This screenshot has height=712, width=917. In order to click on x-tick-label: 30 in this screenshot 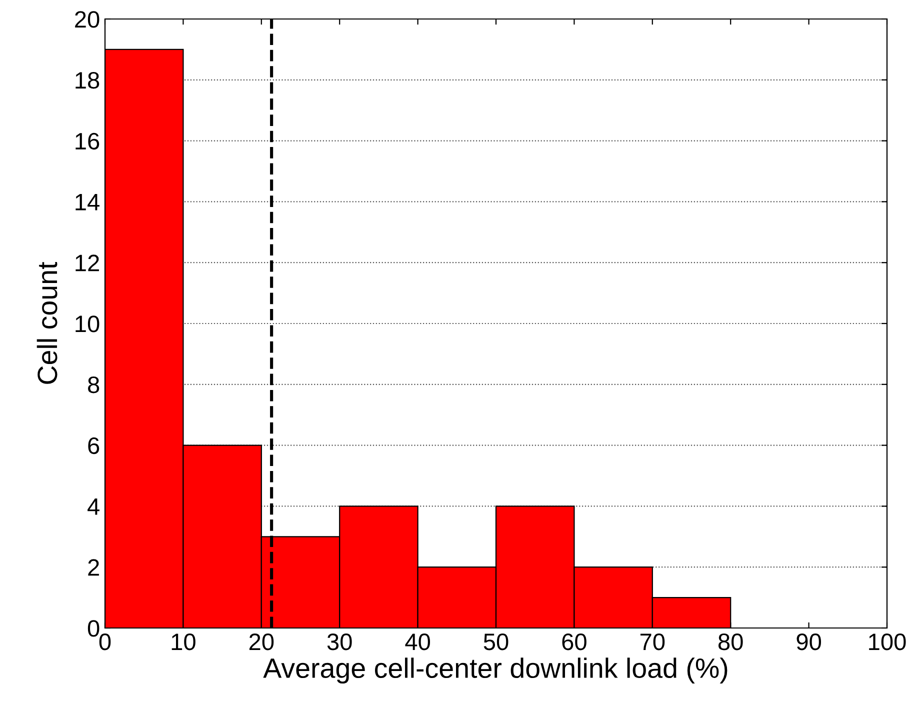, I will do `click(339, 641)`.